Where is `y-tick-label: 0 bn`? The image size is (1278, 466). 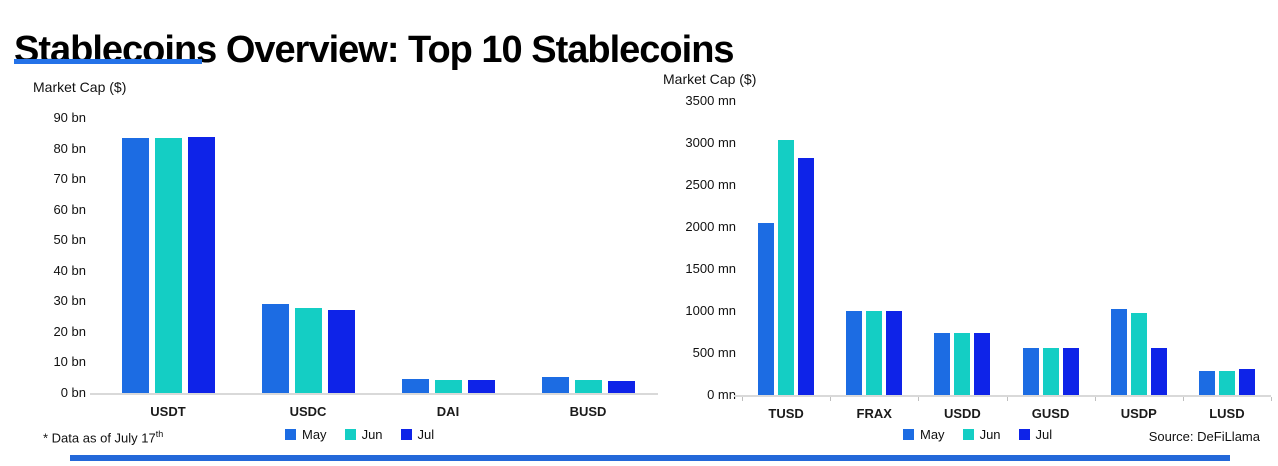
y-tick-label: 0 bn is located at coordinates (73, 392).